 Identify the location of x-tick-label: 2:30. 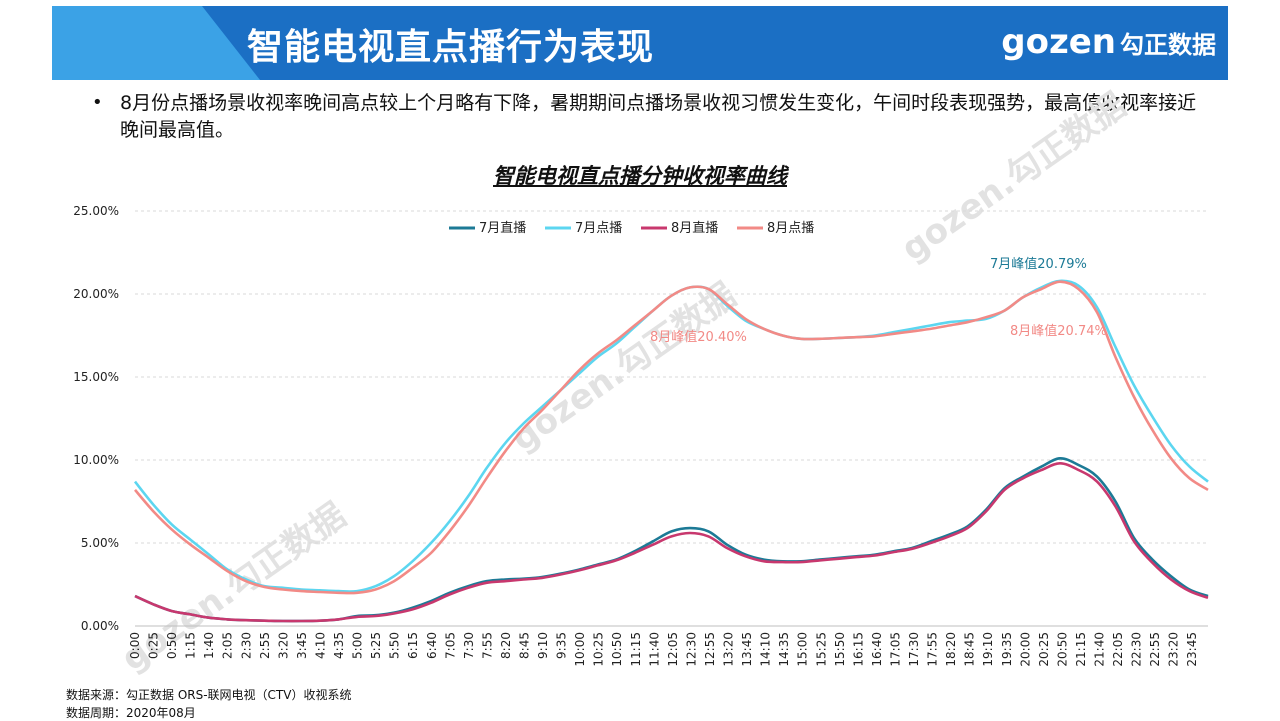
(246, 645).